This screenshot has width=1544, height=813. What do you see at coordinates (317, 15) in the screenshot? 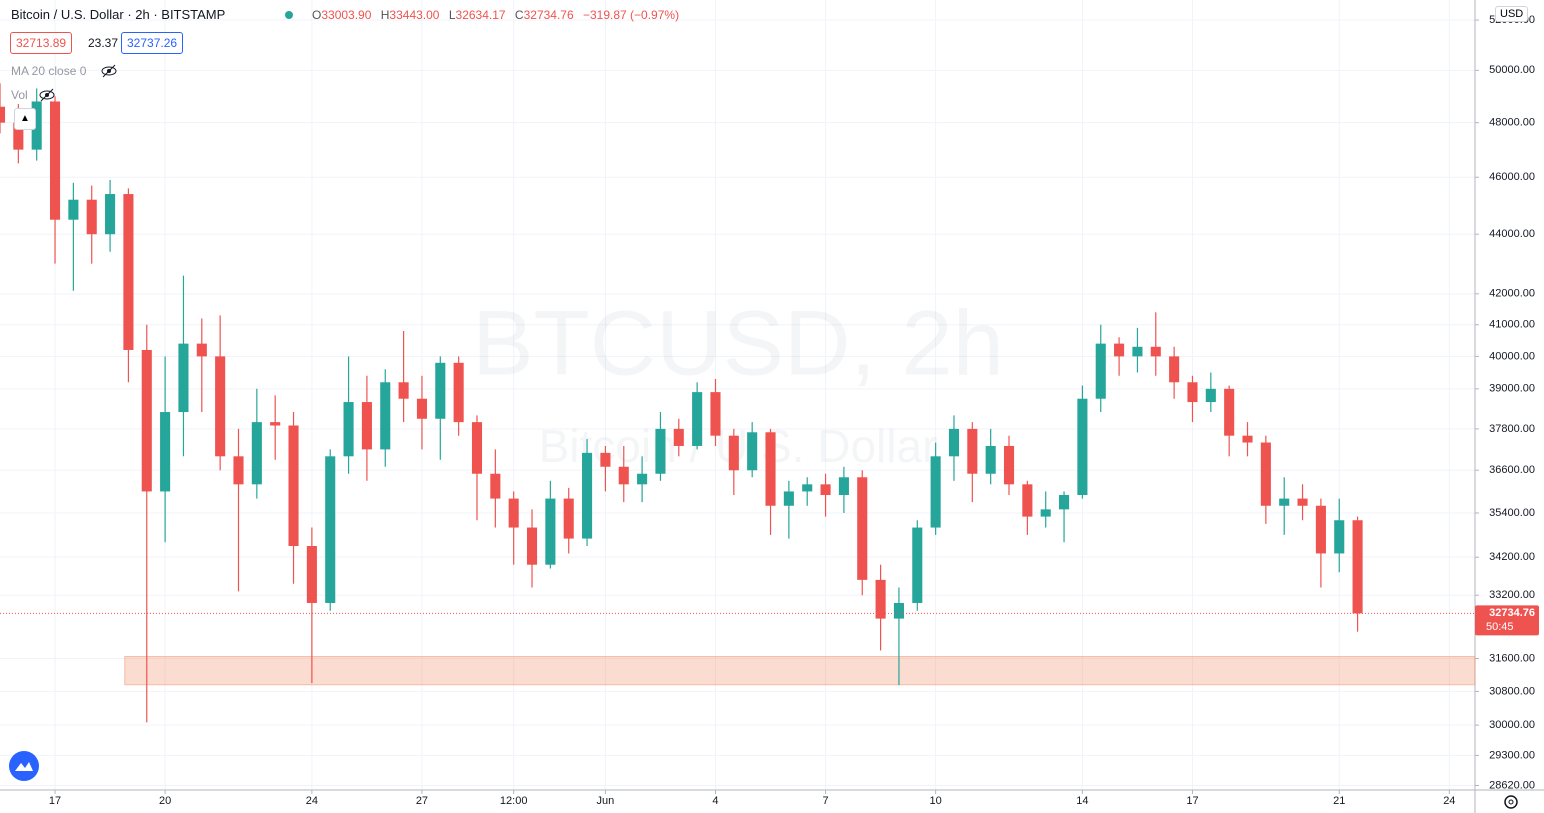
I see `ohlc-key: O` at bounding box center [317, 15].